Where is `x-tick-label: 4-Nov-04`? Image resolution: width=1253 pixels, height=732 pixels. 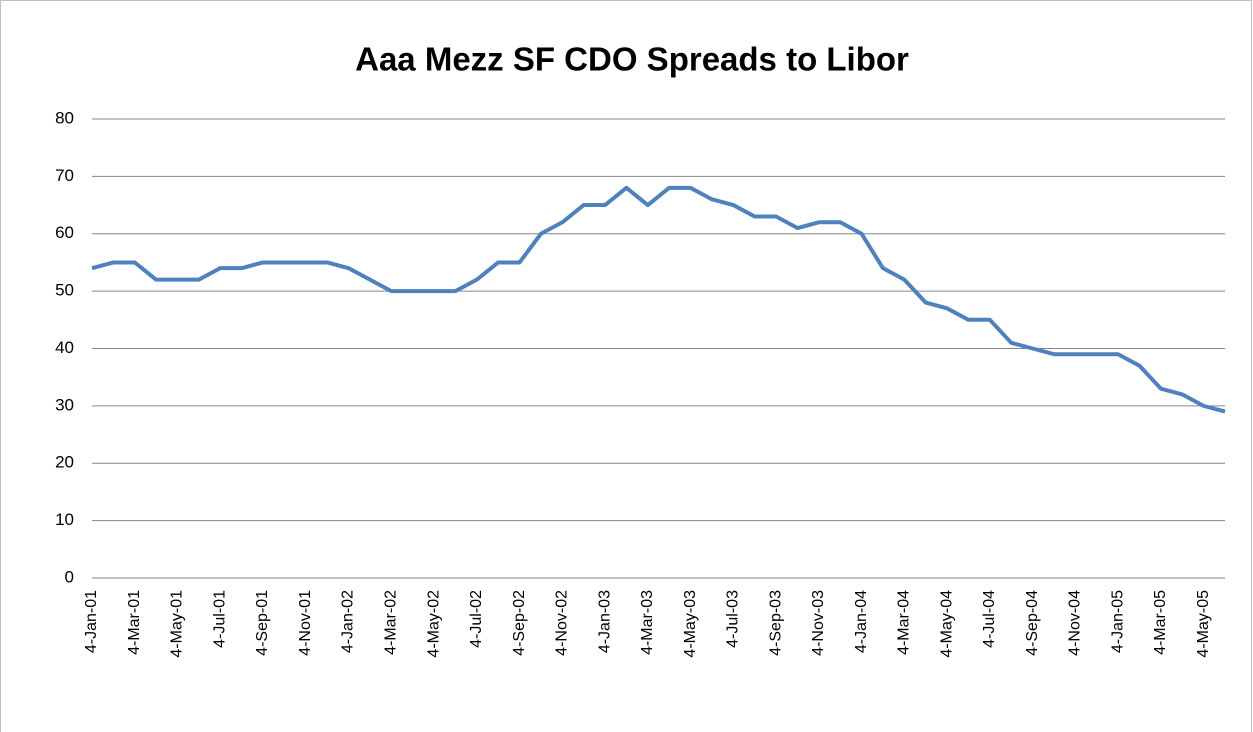 x-tick-label: 4-Nov-04 is located at coordinates (1075, 623).